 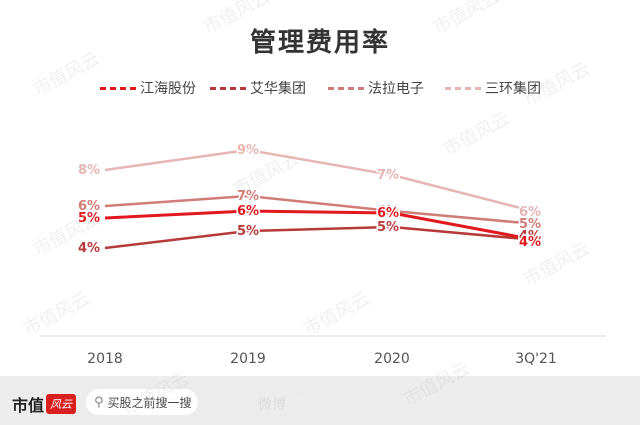 I want to click on legend-item: 法拉电子, so click(x=376, y=88).